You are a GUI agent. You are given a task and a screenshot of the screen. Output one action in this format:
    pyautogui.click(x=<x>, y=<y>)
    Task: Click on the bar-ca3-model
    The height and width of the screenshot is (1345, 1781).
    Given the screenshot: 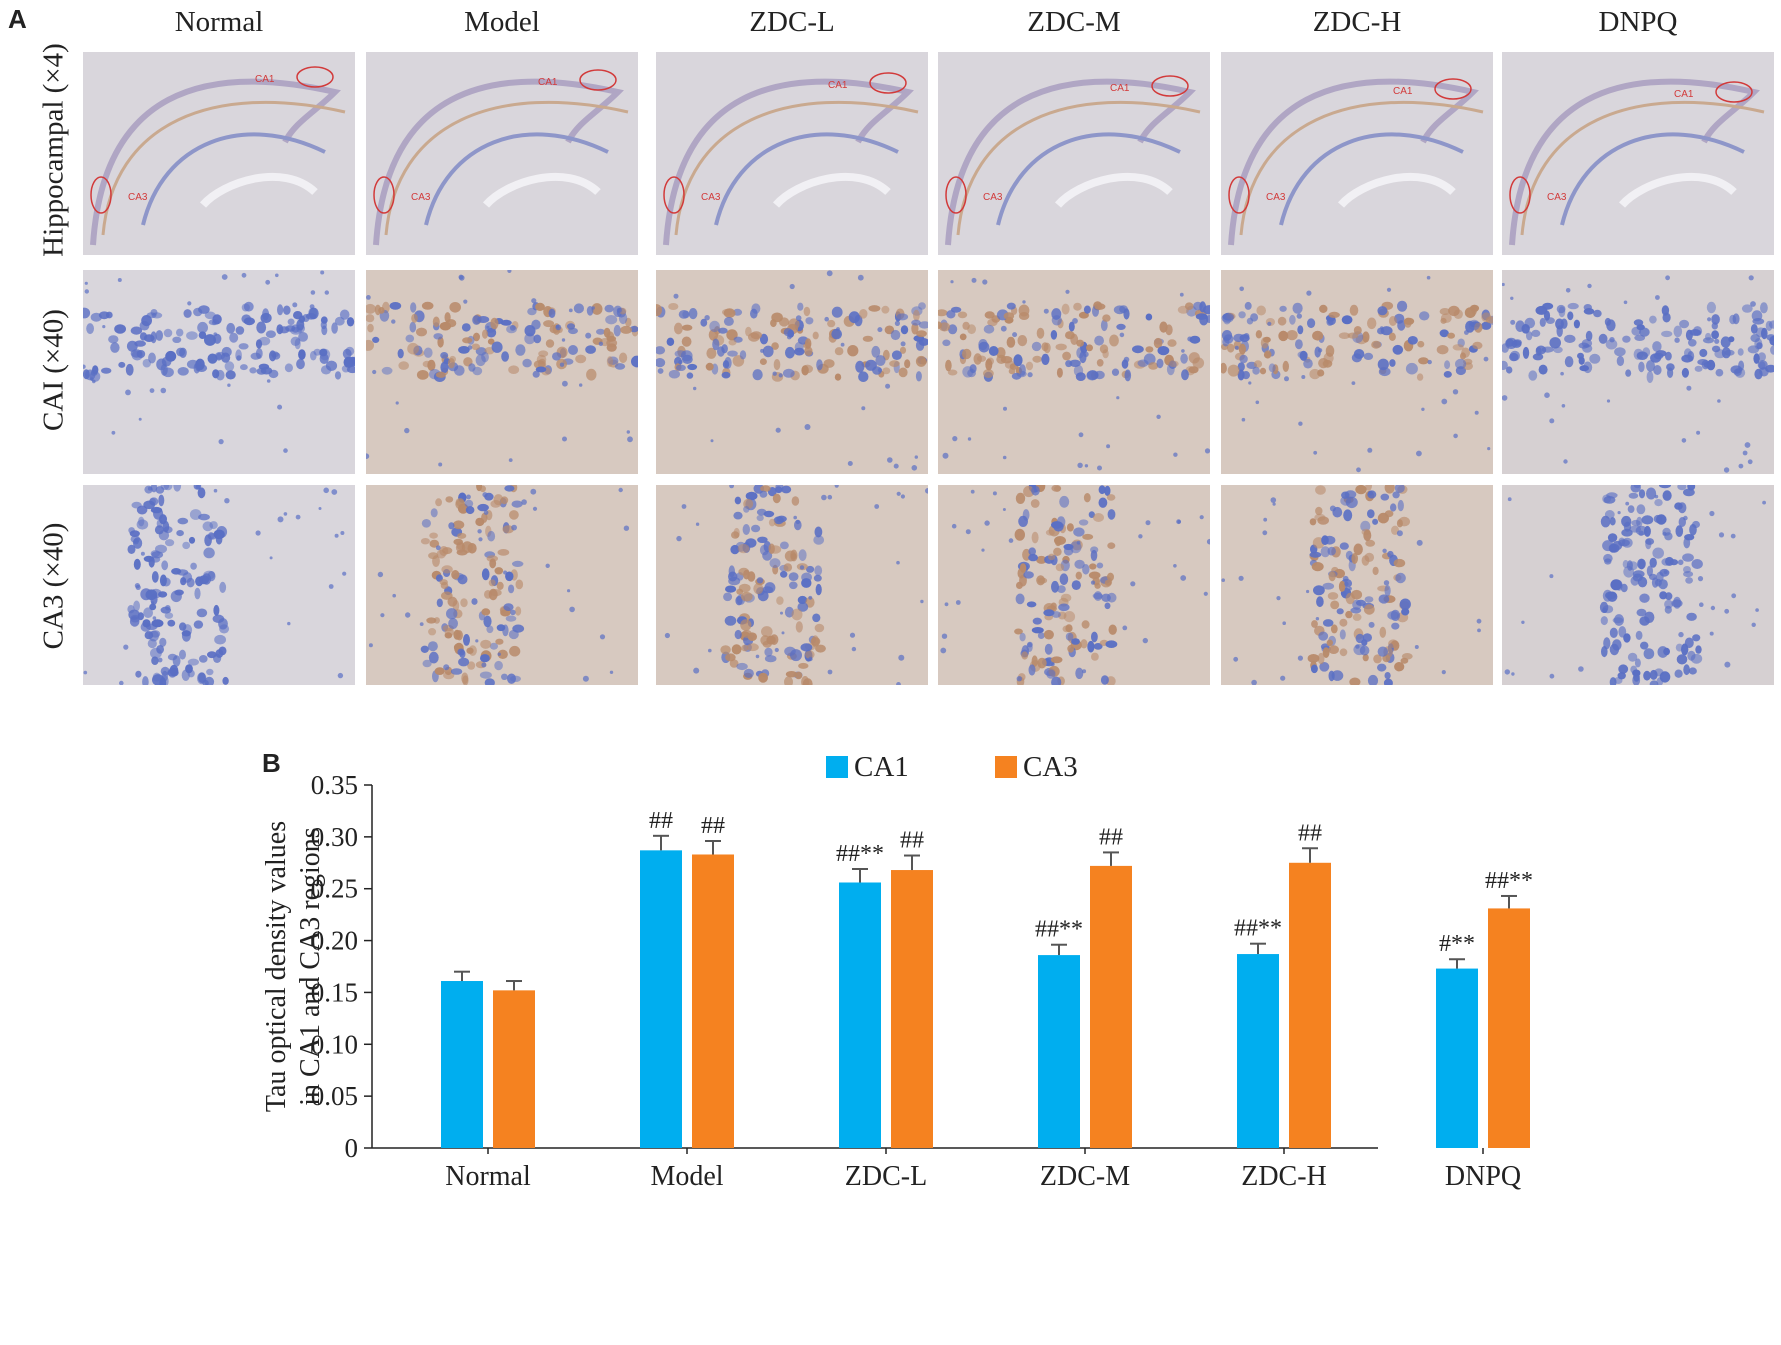 What is the action you would take?
    pyautogui.click(x=713, y=1001)
    